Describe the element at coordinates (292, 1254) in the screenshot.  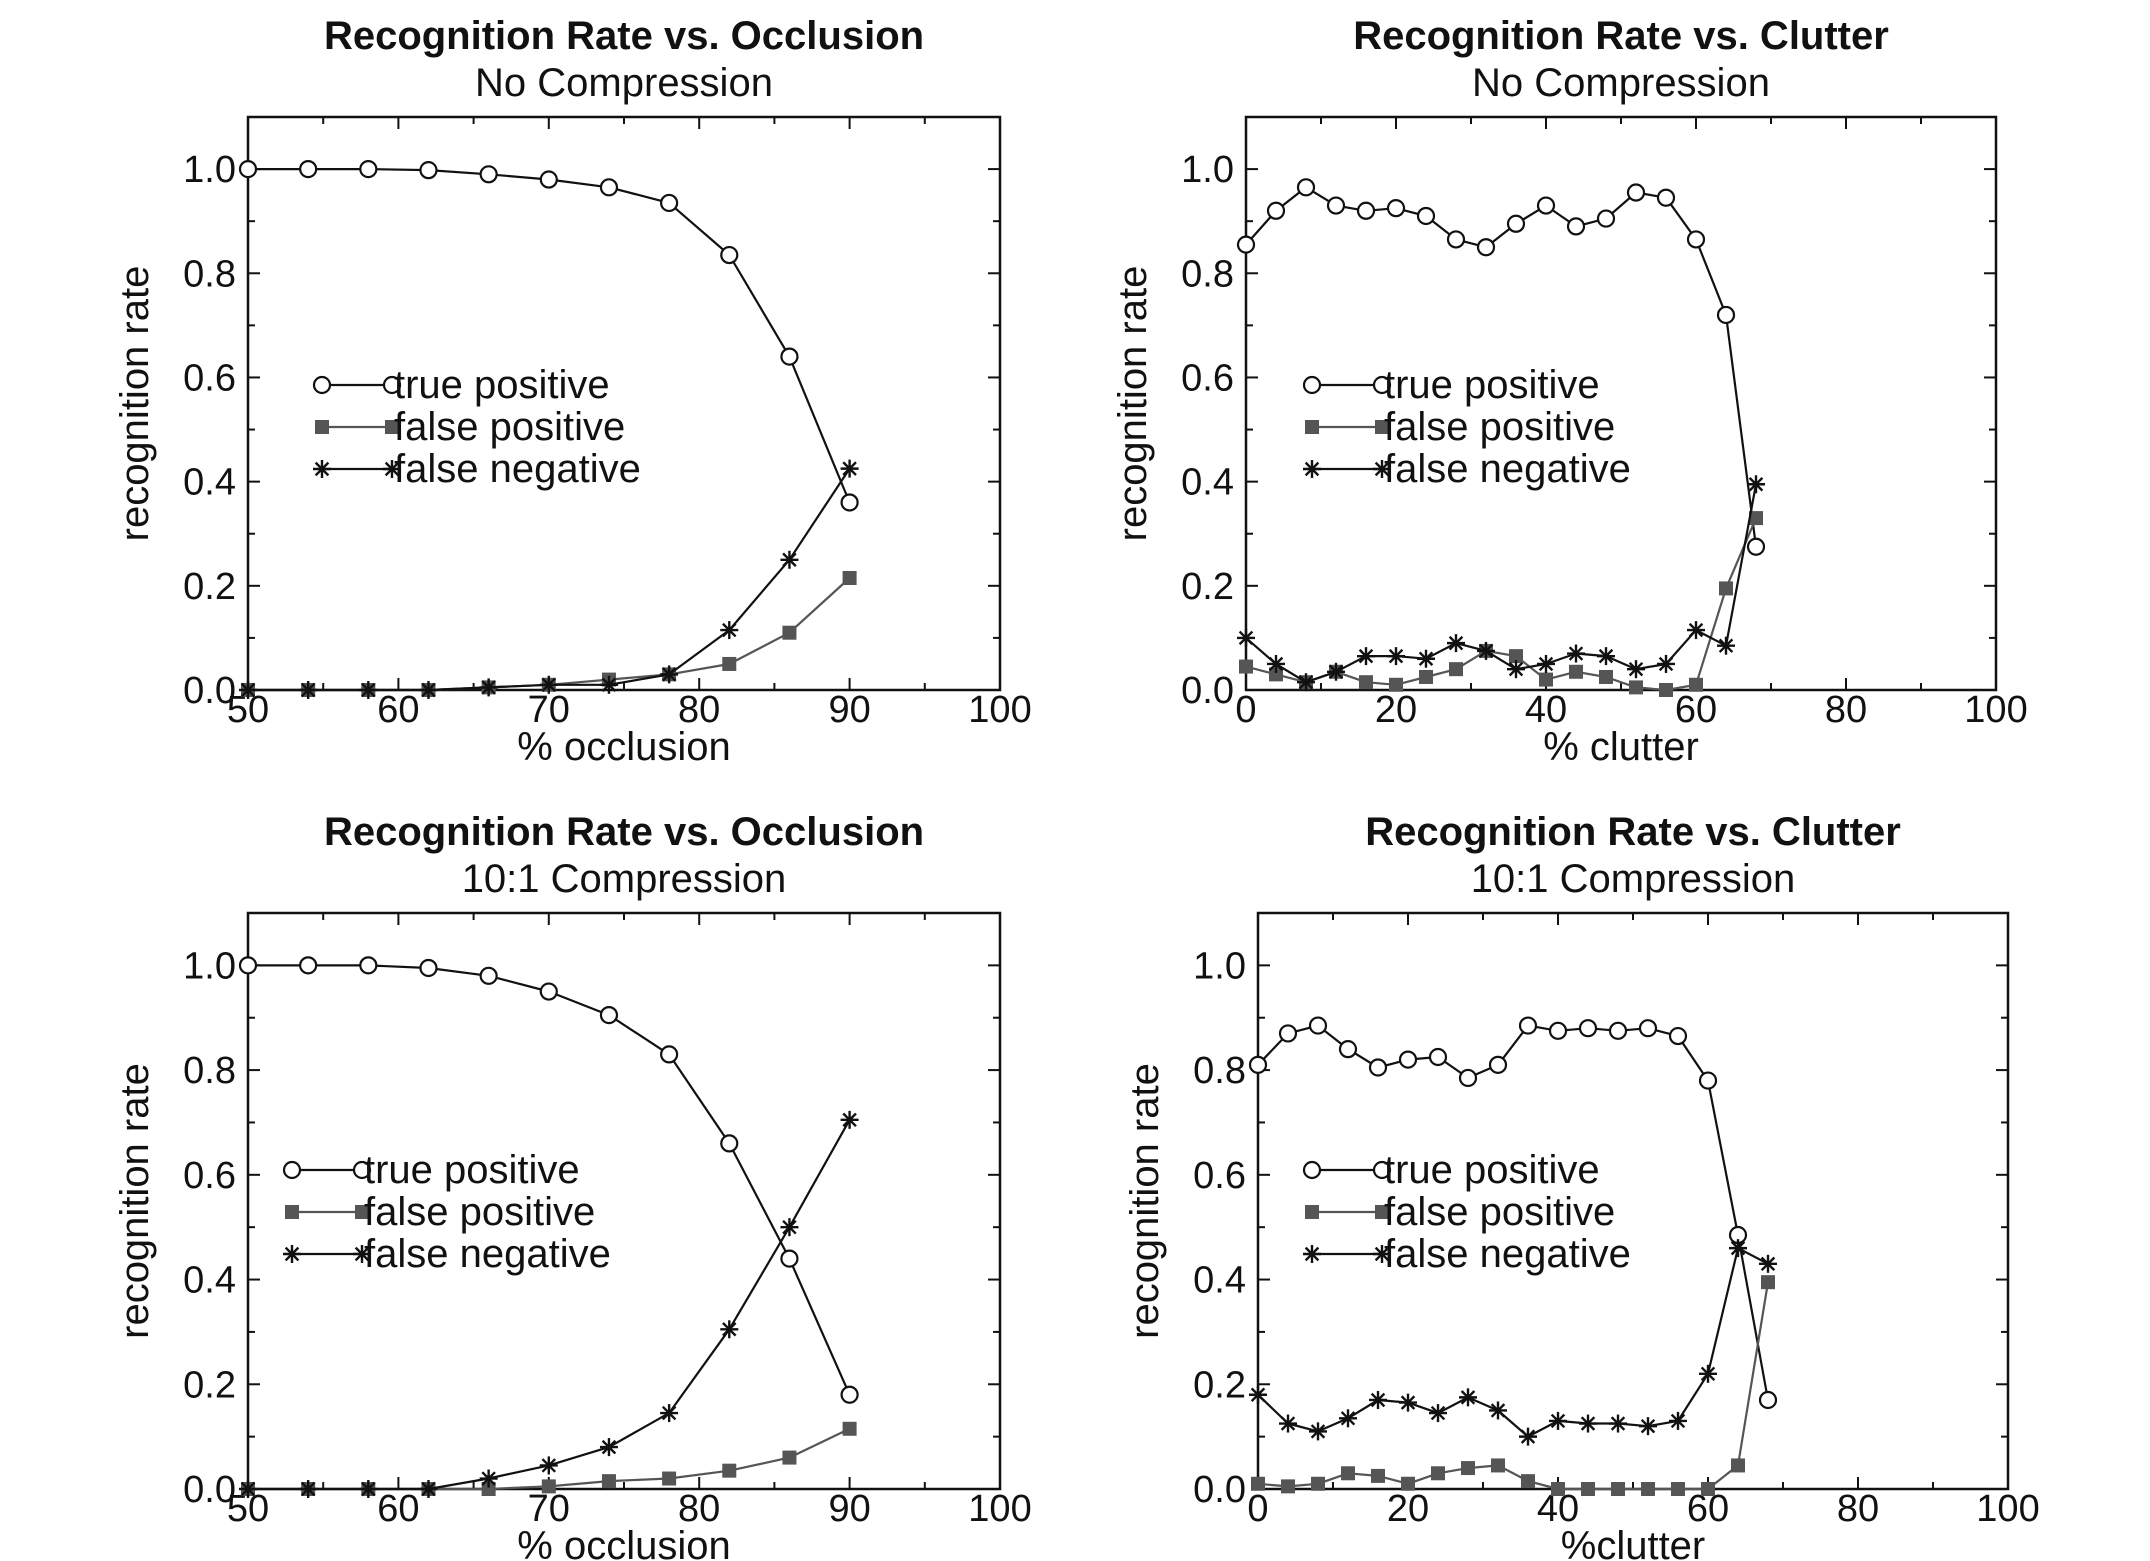
I see `legend-marker-star` at that location.